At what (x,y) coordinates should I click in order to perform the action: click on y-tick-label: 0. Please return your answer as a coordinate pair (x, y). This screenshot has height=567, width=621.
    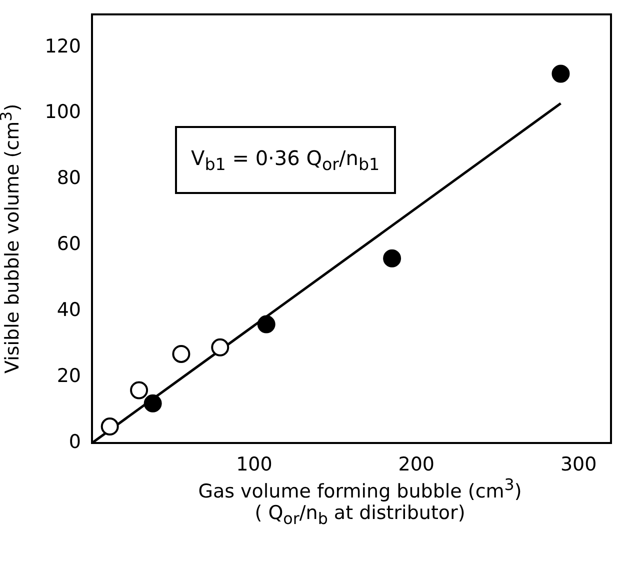
    Looking at the image, I should click on (74, 441).